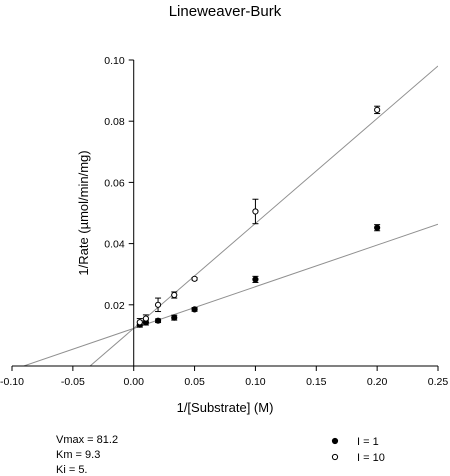  I want to click on legend-marker-i1, so click(335, 441).